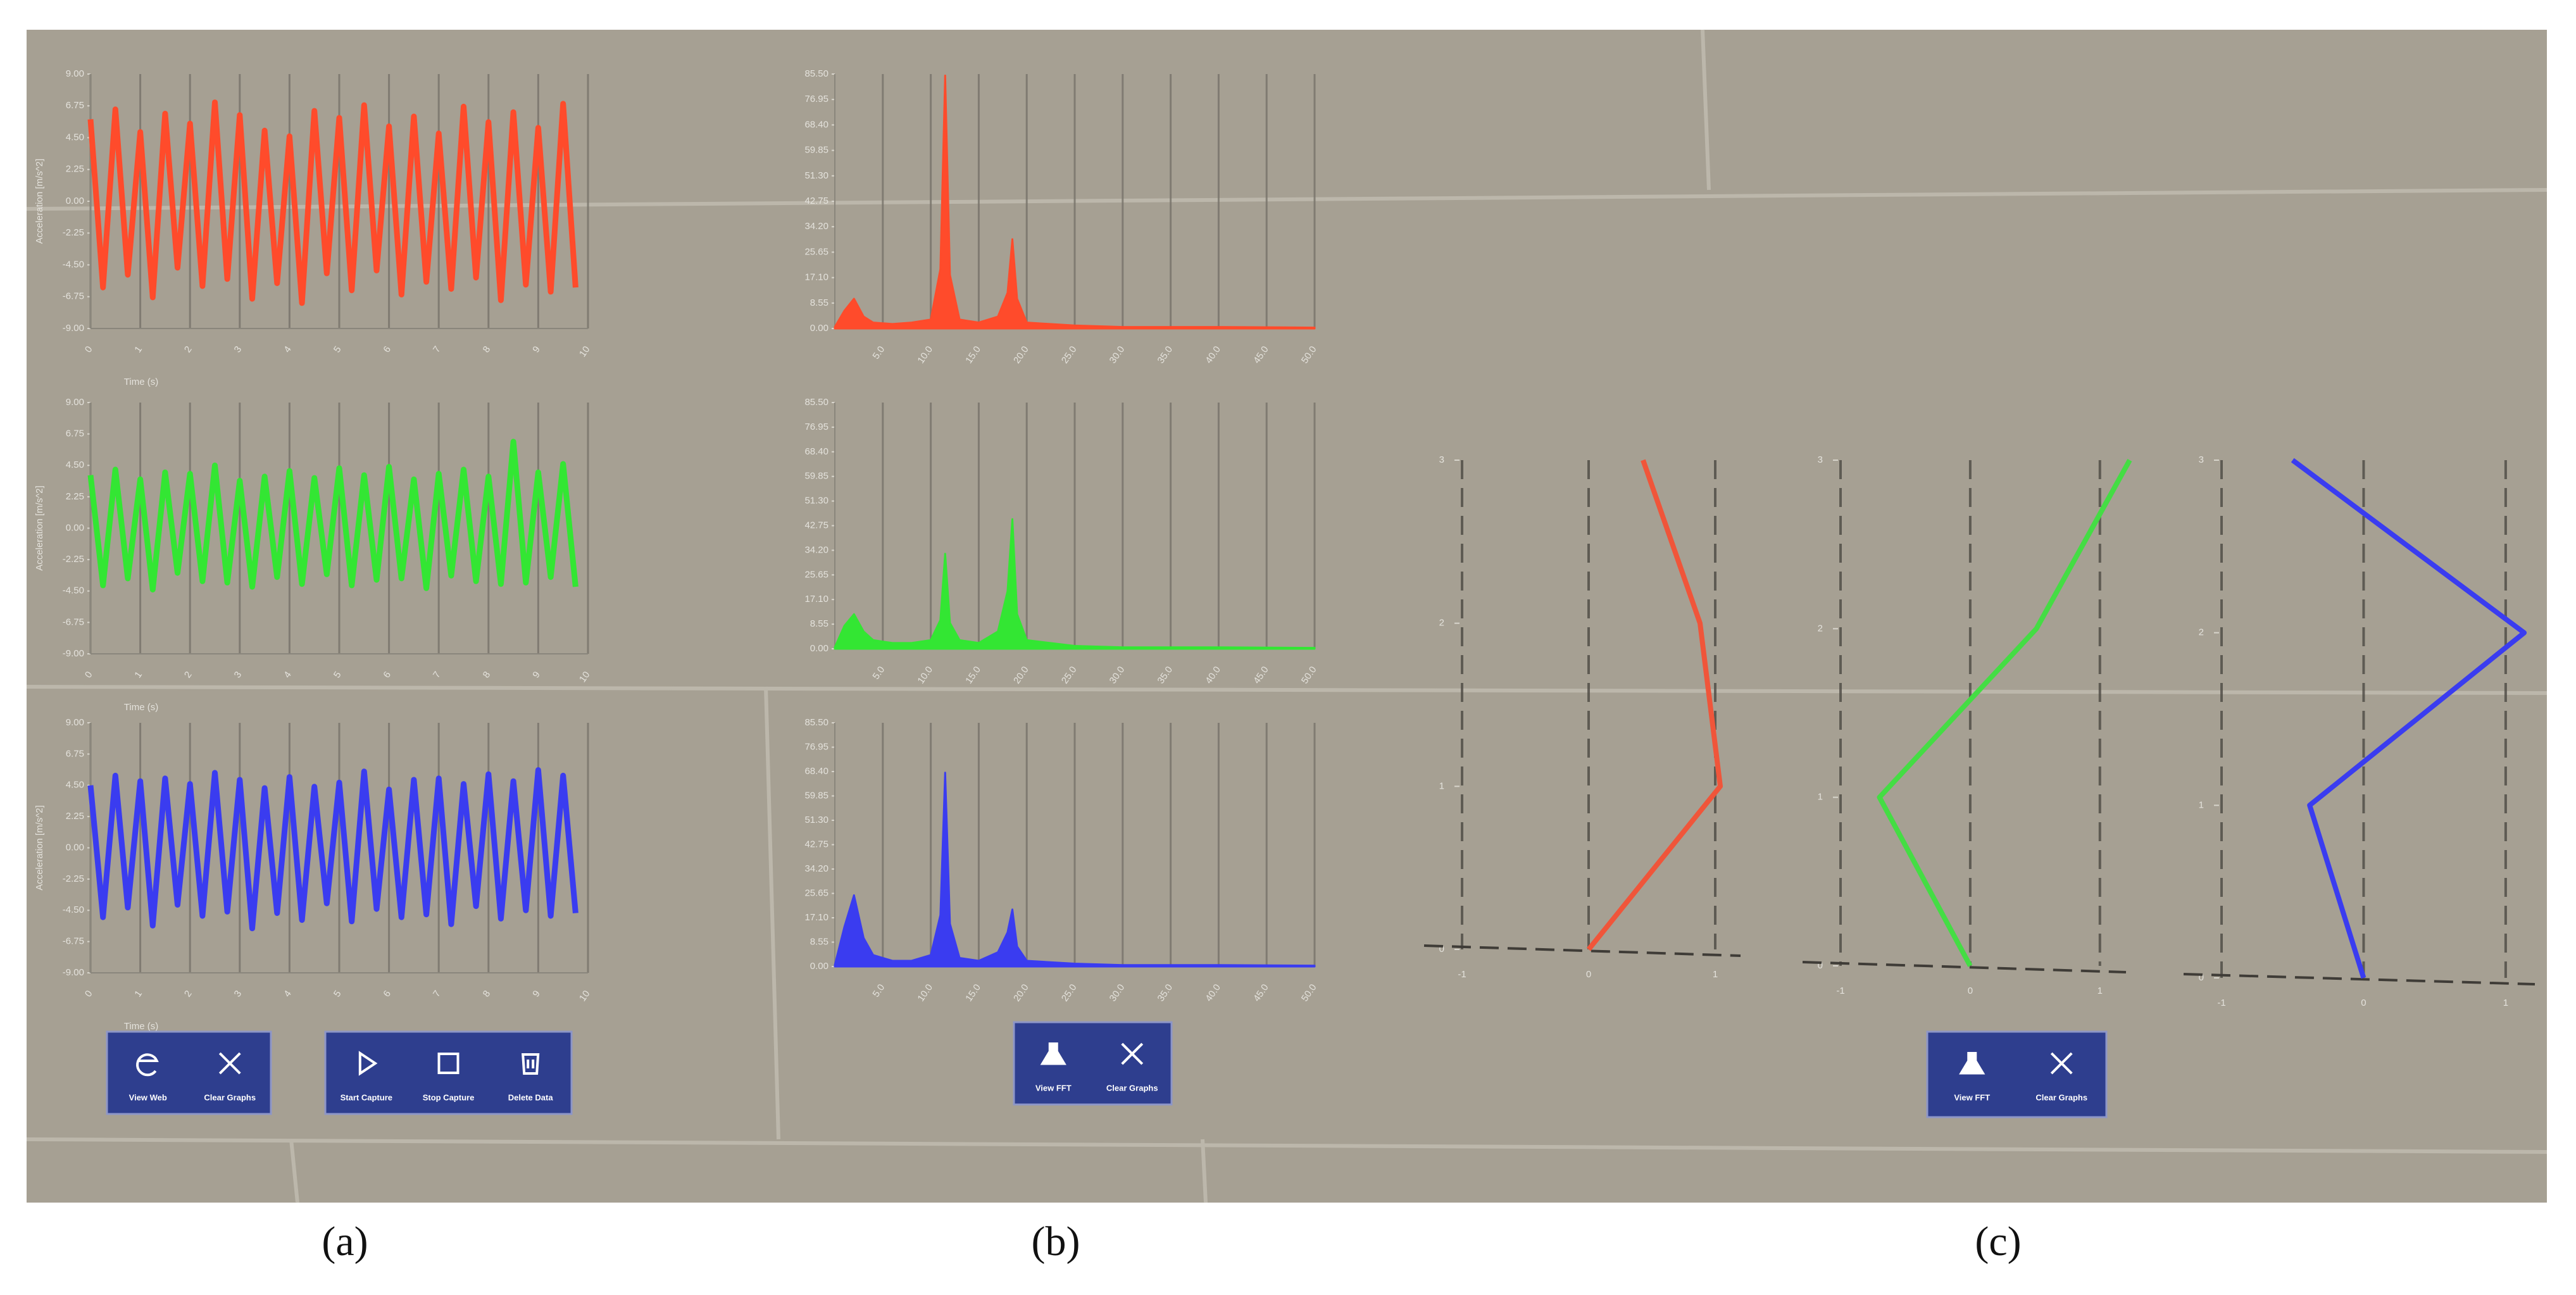 This screenshot has height=1295, width=2576. What do you see at coordinates (1056, 1241) in the screenshot?
I see `panel-caption: (b)` at bounding box center [1056, 1241].